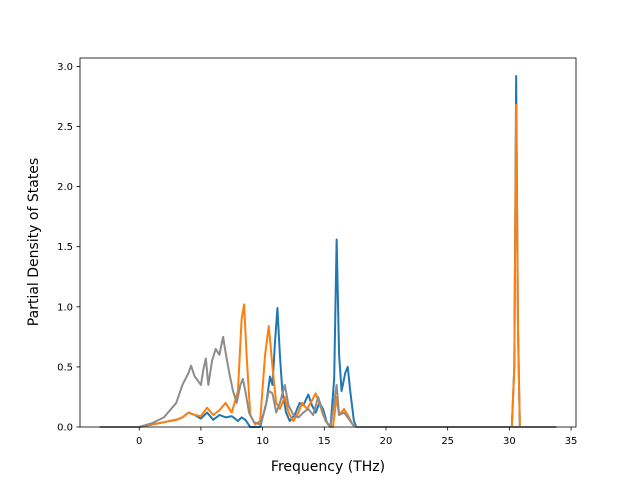 The image size is (640, 480). I want to click on y-tick-label: 1.0, so click(65, 307).